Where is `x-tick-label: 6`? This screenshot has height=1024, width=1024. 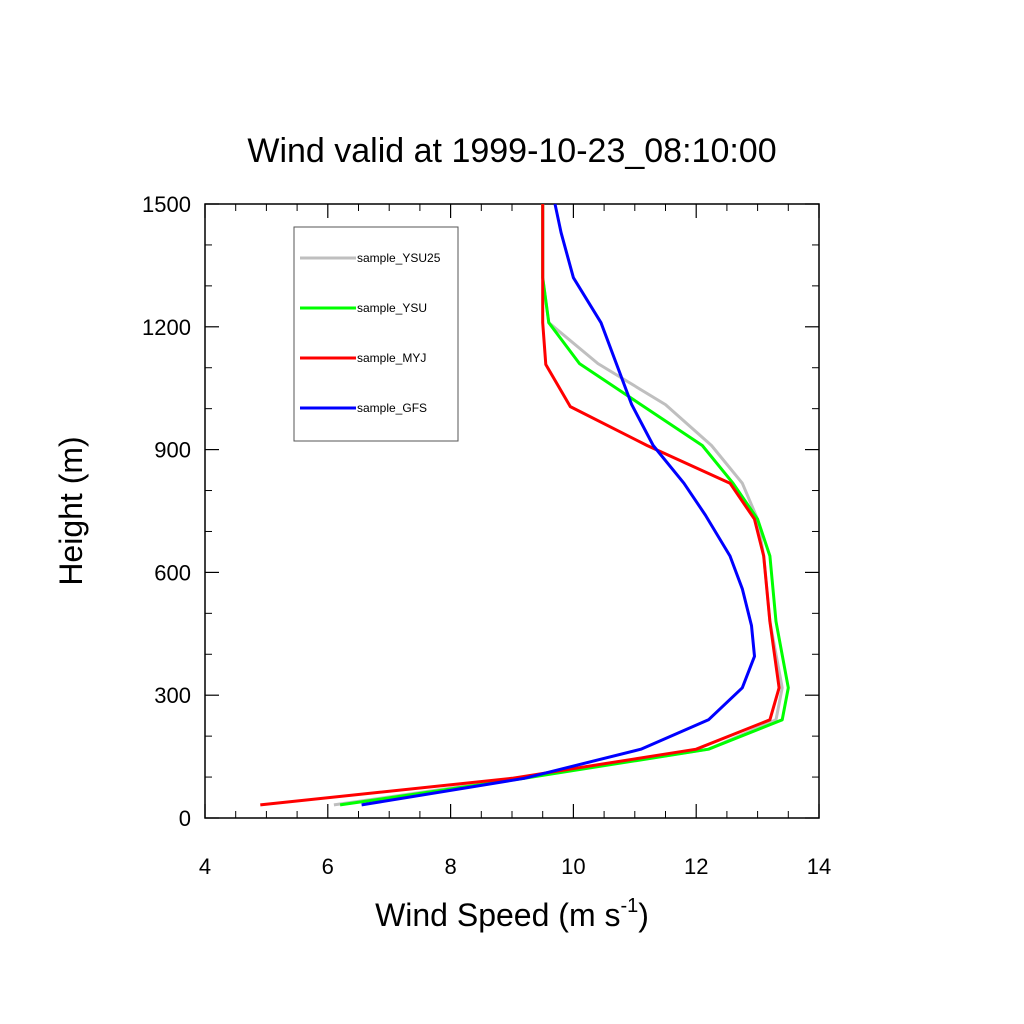
x-tick-label: 6 is located at coordinates (328, 866).